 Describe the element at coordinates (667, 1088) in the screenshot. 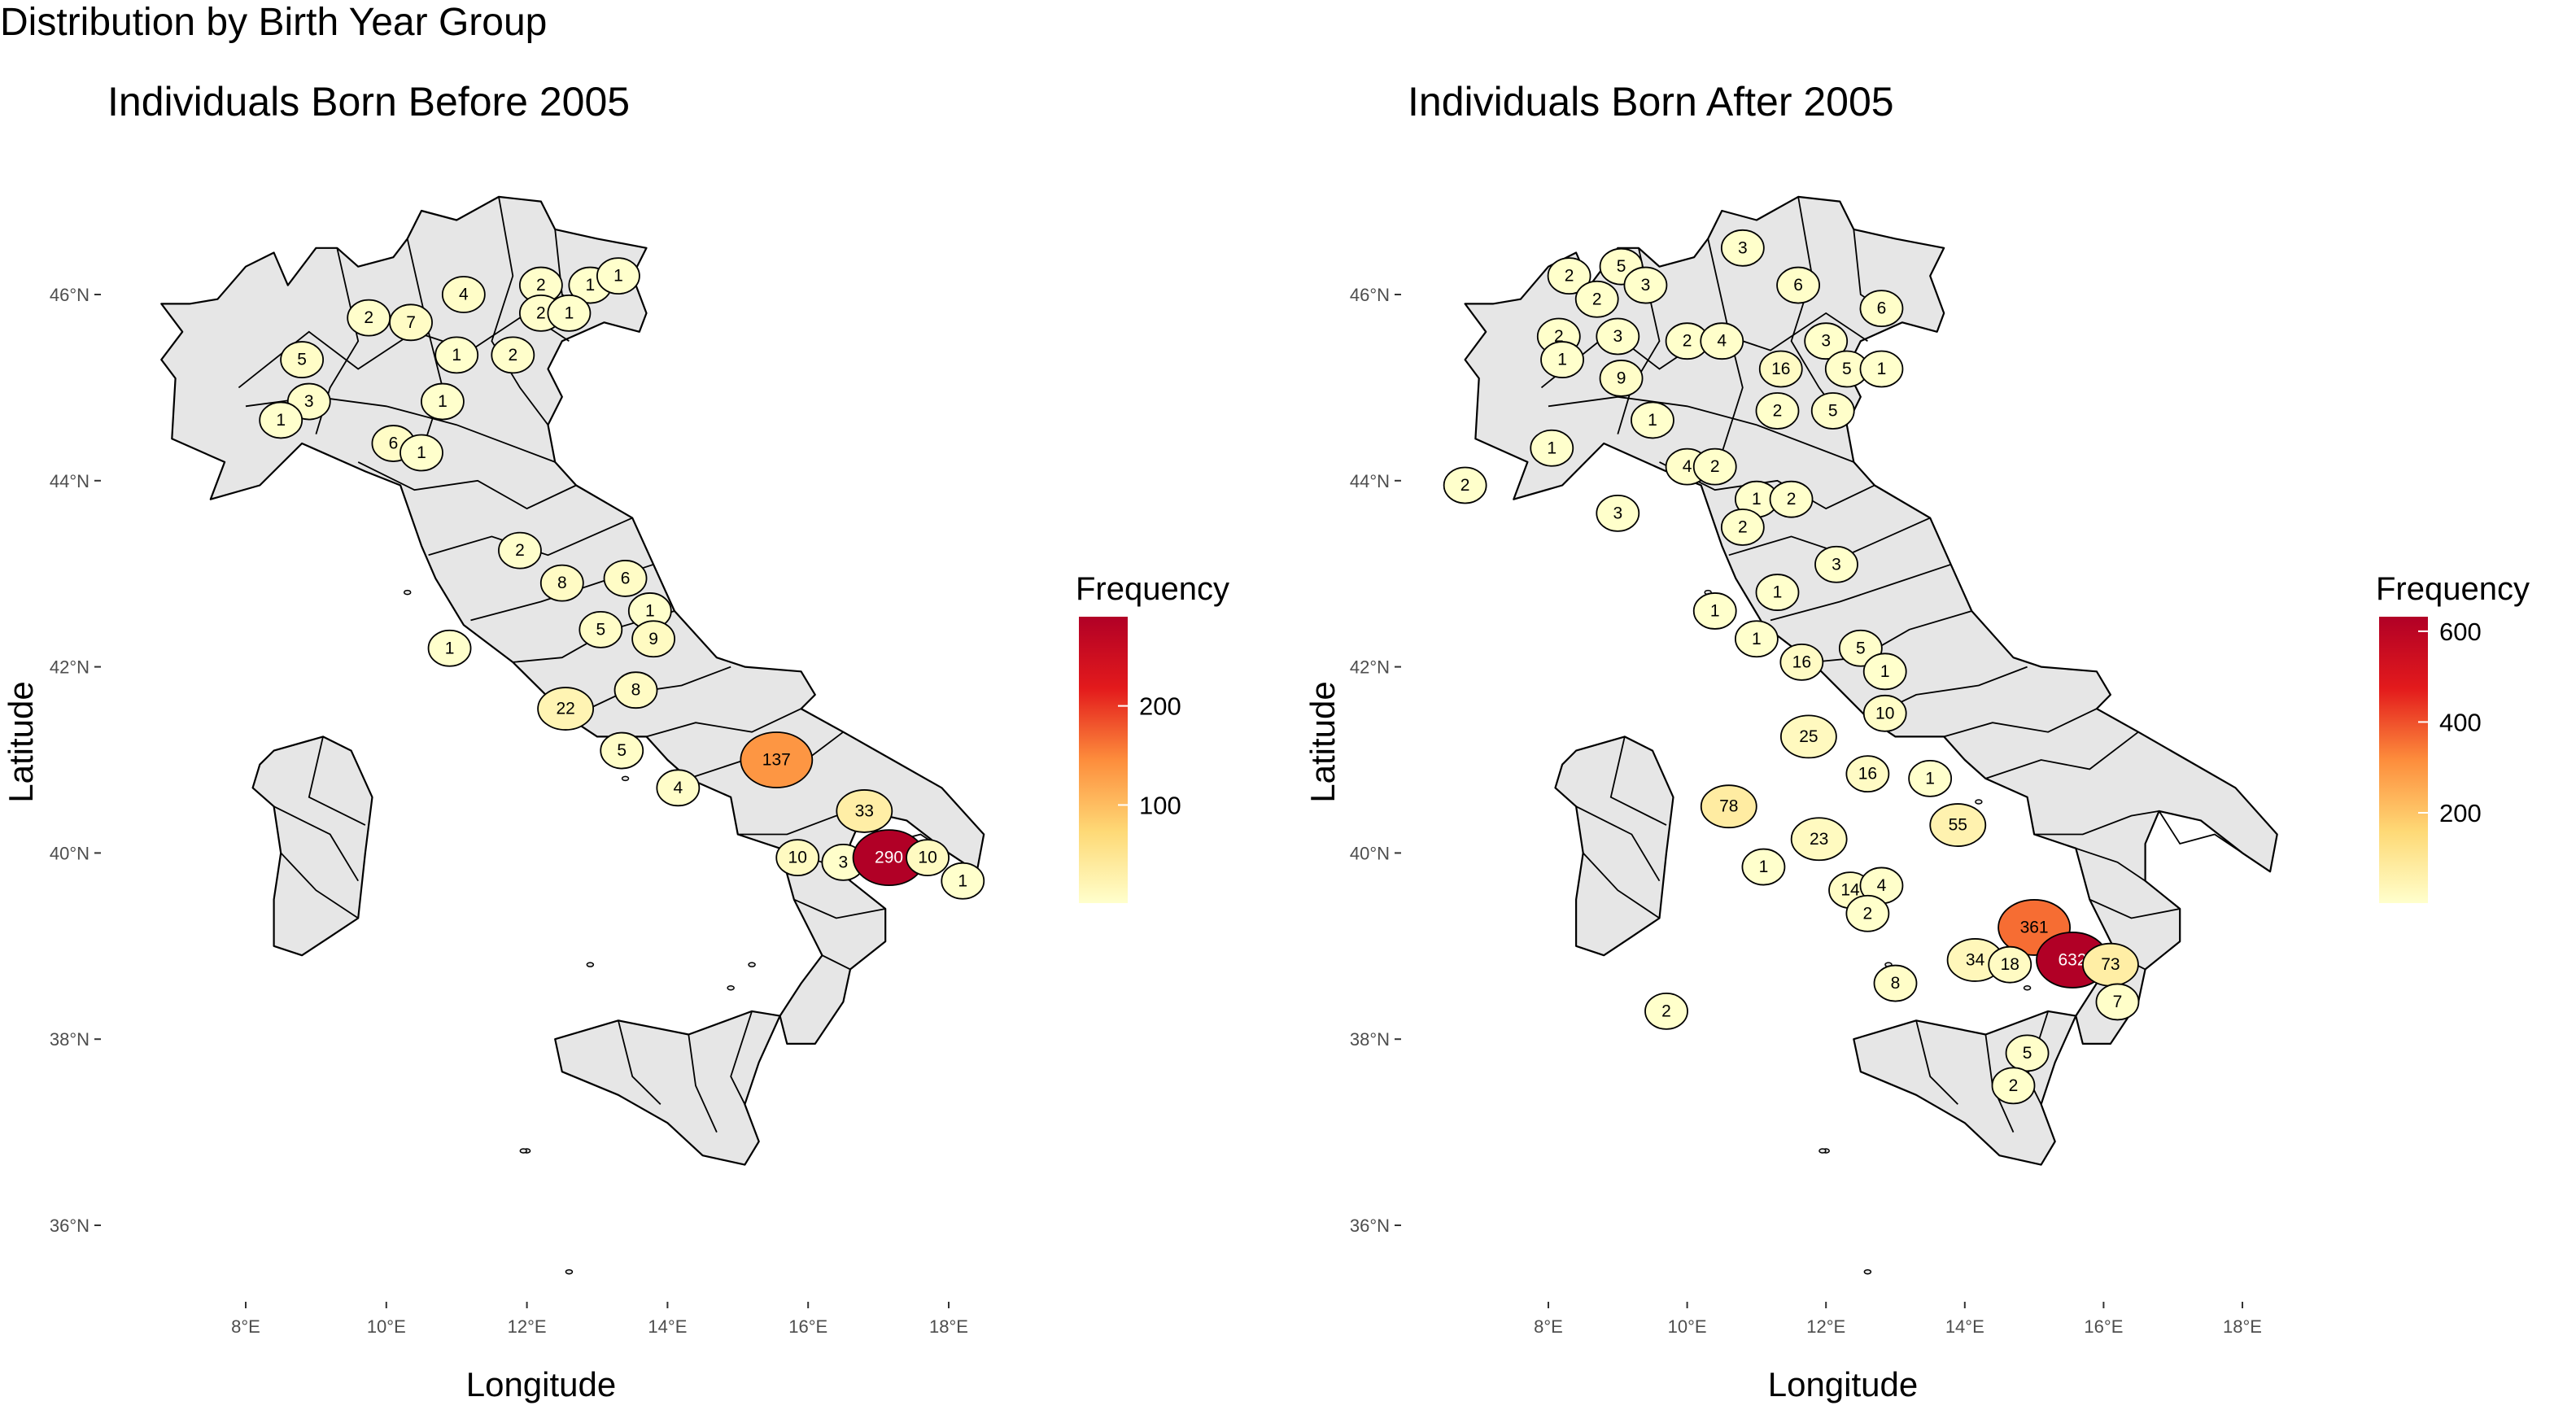

I see `sicily` at that location.